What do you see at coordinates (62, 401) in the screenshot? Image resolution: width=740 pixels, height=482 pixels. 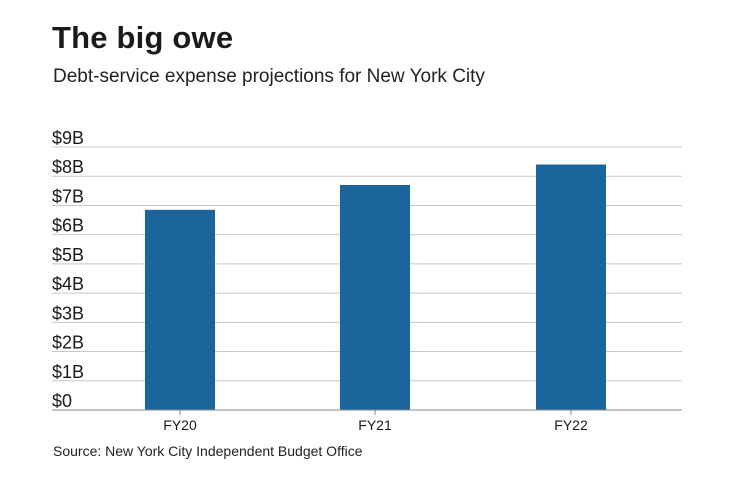 I see `y-tick-label: $0` at bounding box center [62, 401].